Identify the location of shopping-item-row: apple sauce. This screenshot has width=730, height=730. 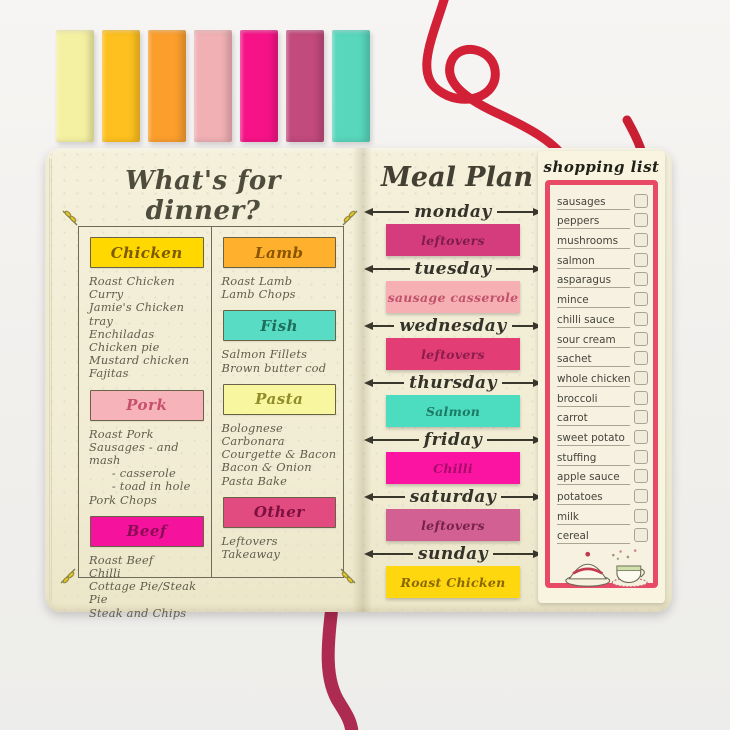
(602, 476).